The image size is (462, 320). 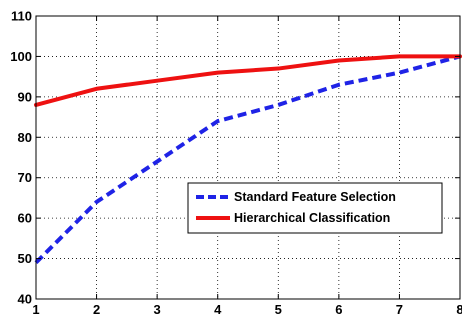 I want to click on y-tick-label: 110, so click(x=21, y=16).